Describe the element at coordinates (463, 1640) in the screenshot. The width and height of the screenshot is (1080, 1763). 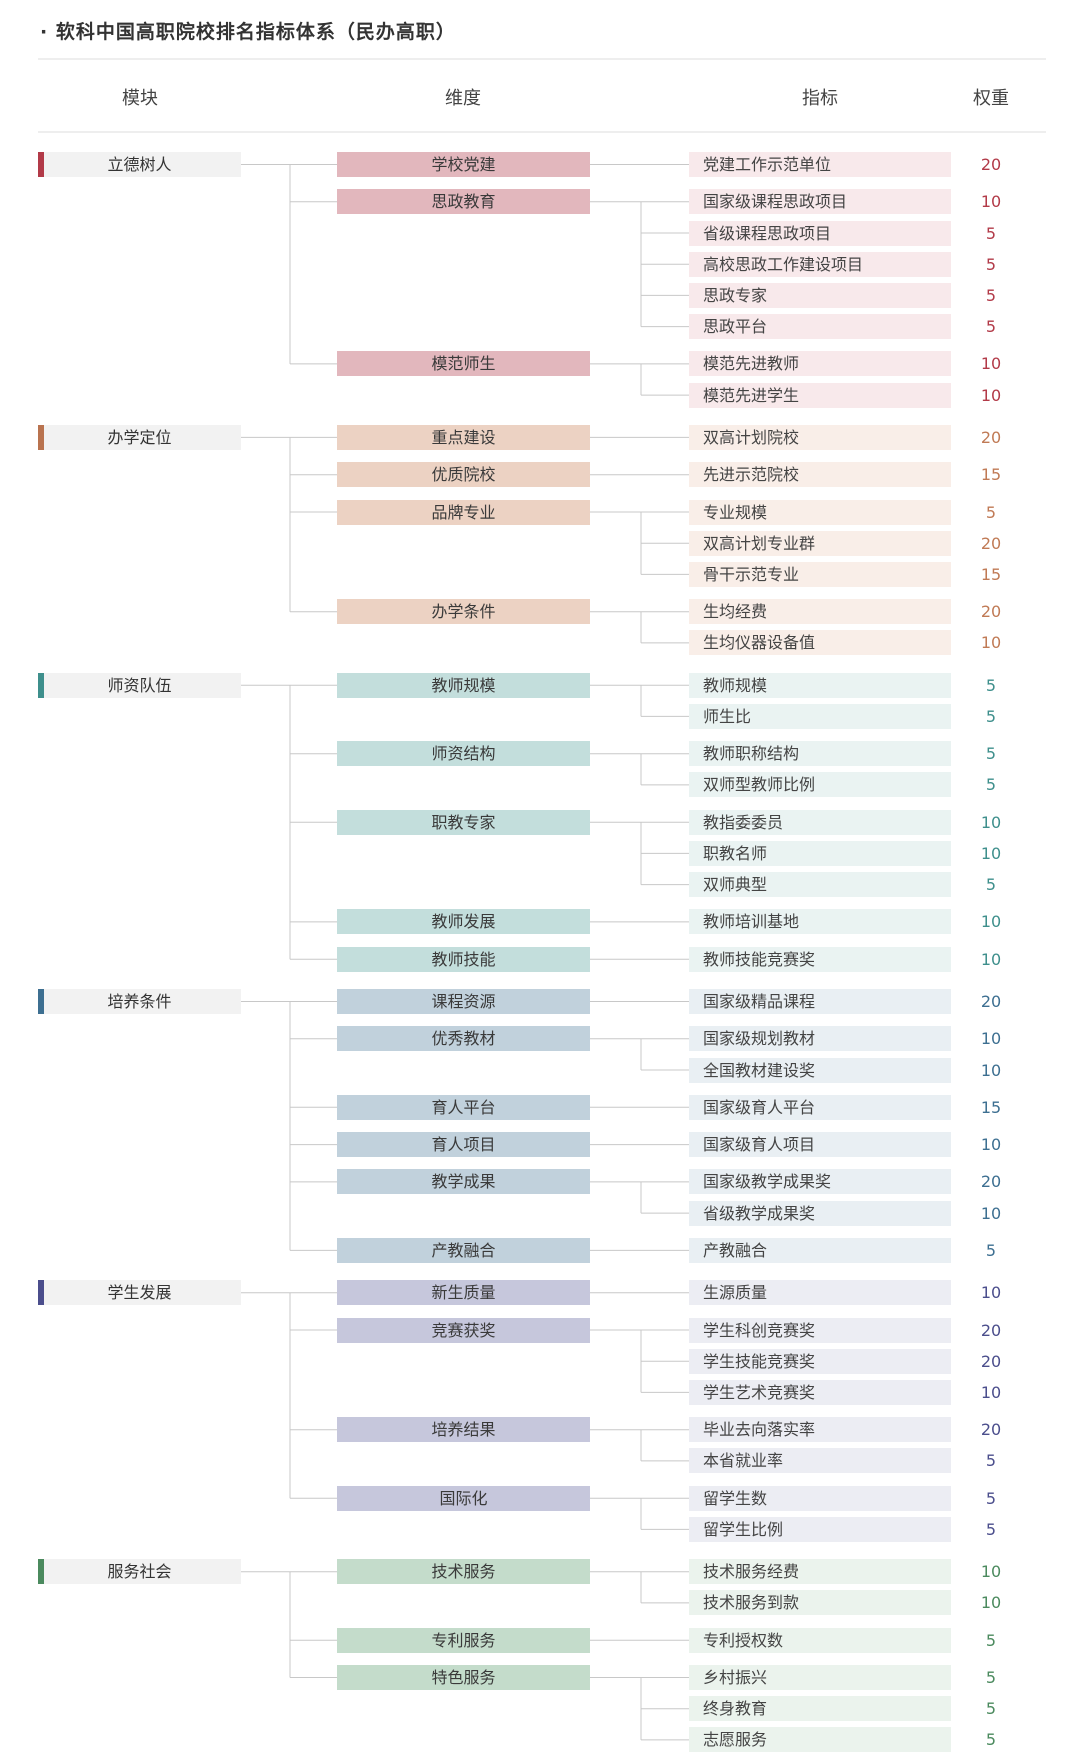
I see `dimension-box: 专利服务` at that location.